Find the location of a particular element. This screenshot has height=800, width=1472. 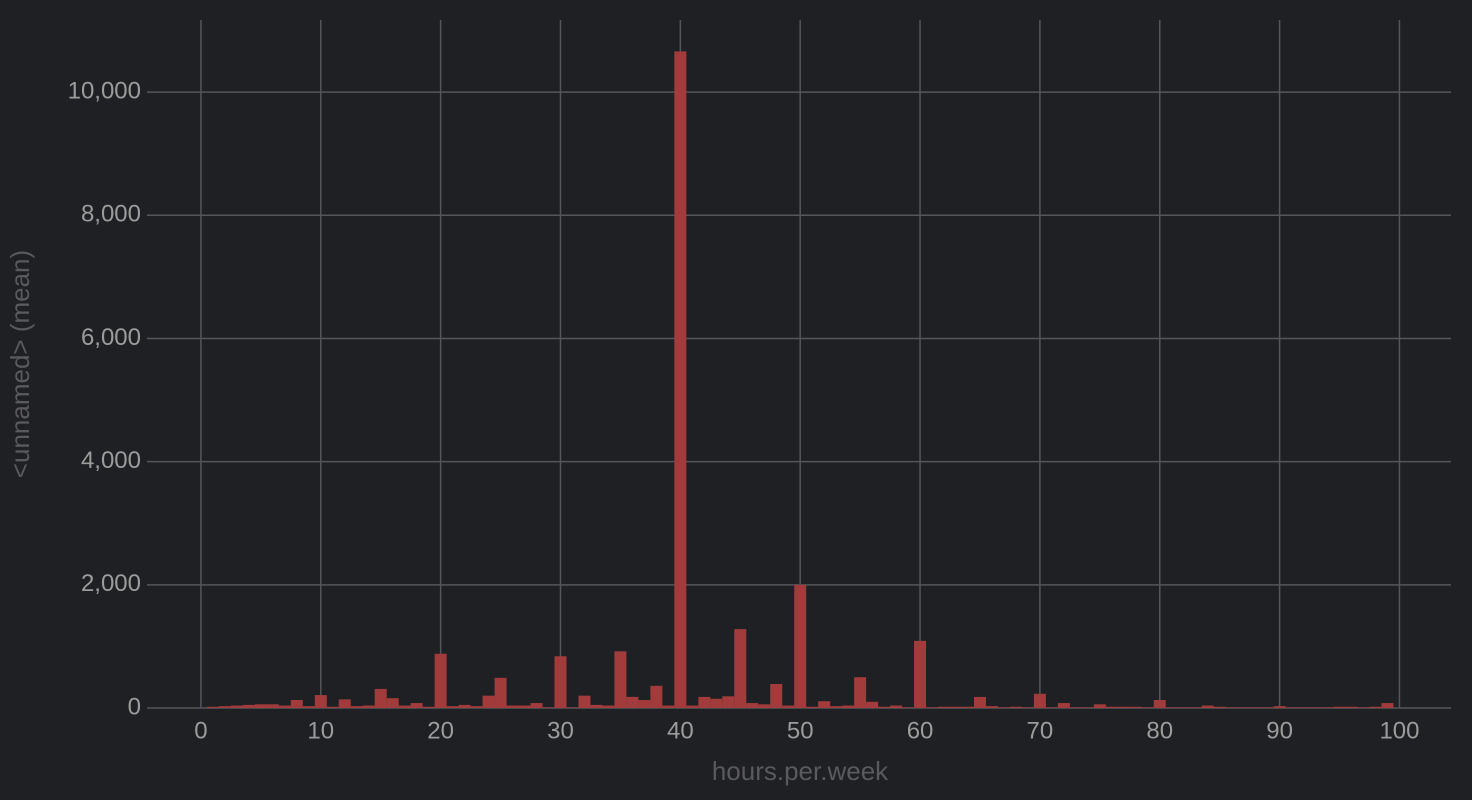

x-tick-label: 80 is located at coordinates (1159, 730).